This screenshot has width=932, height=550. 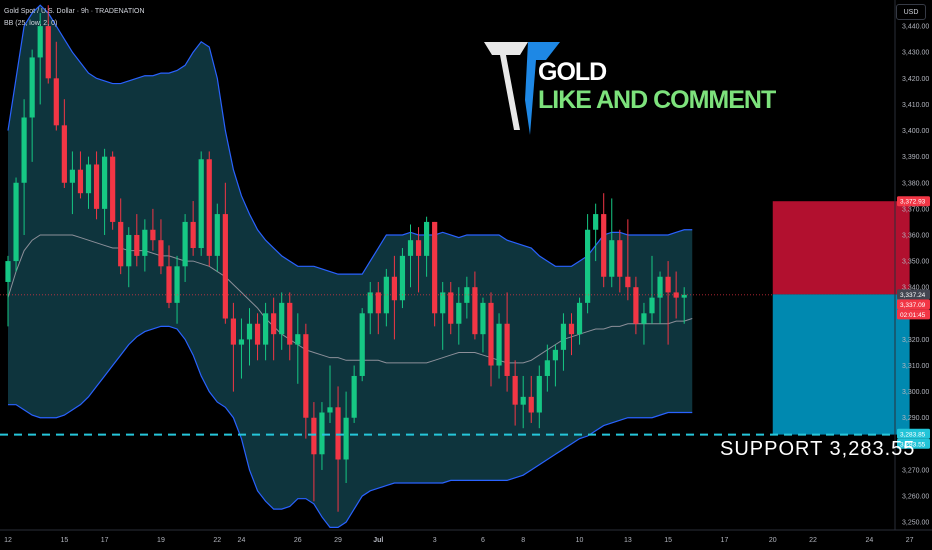 I want to click on price-tag: 02:01:45, so click(x=913, y=314).